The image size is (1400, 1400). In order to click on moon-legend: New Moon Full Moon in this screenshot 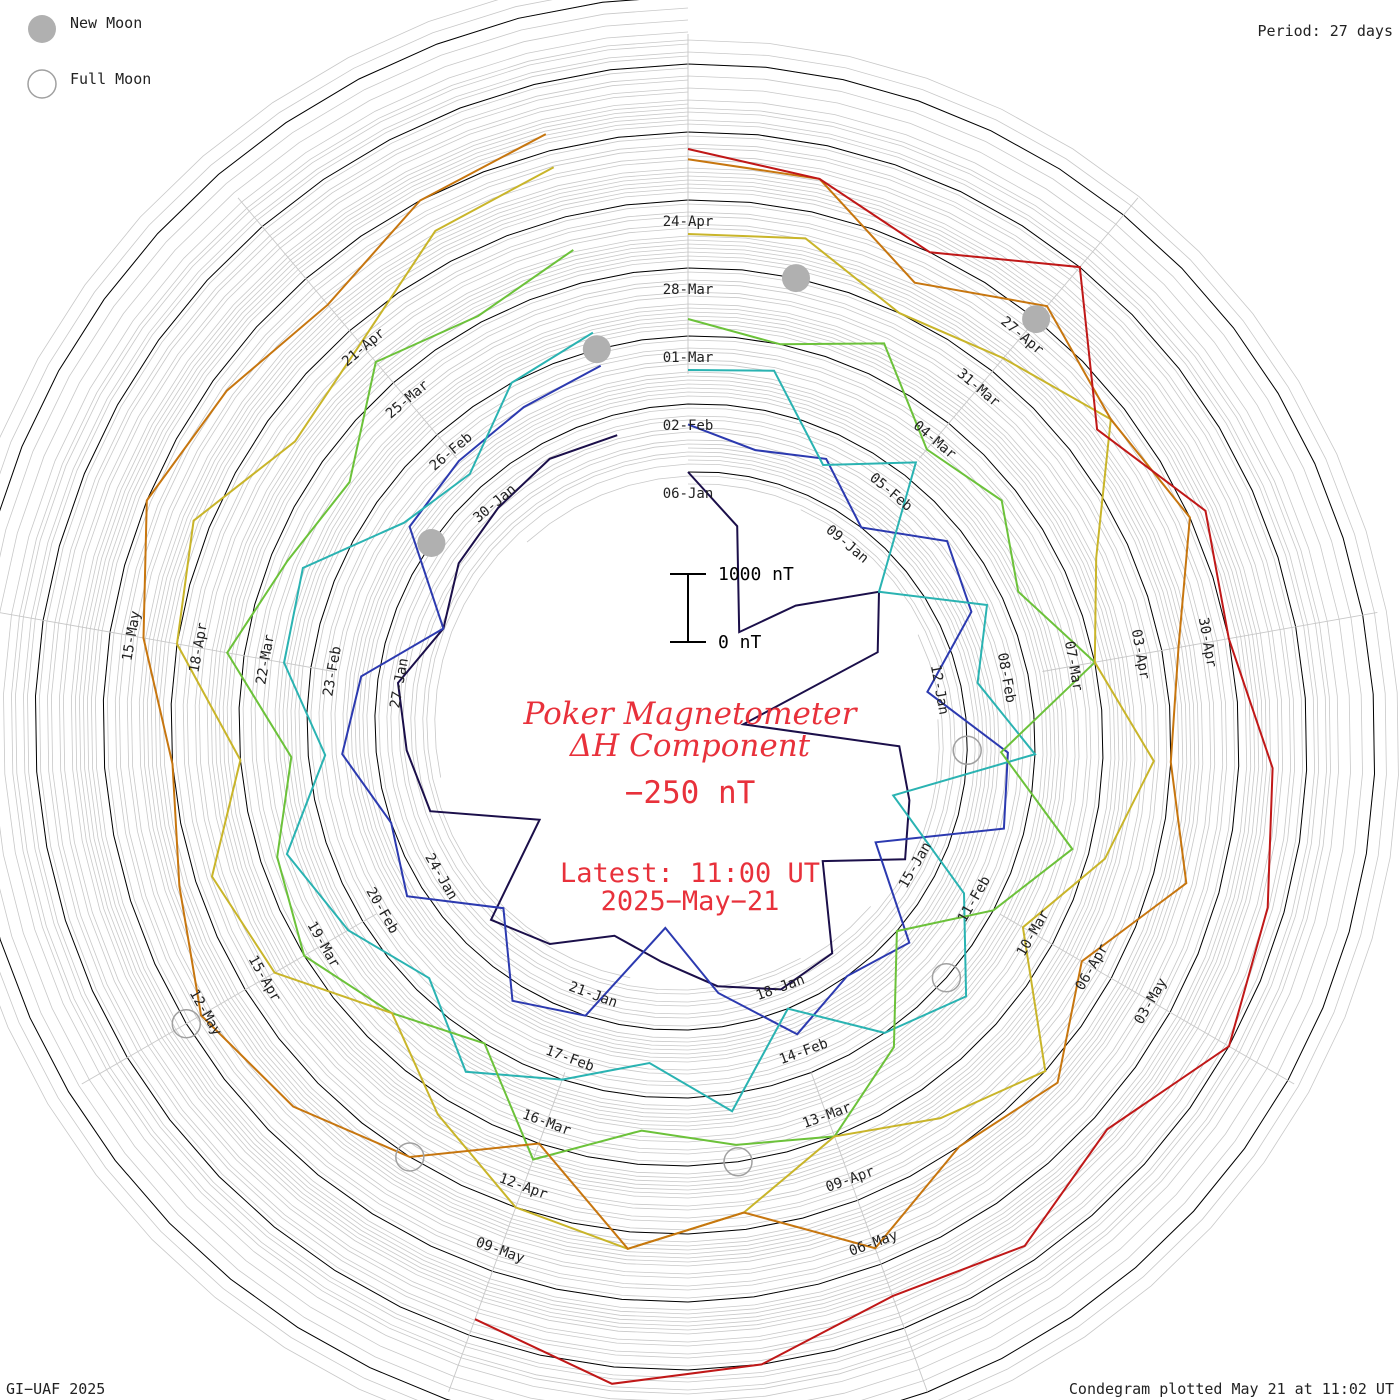, I will do `click(89, 56)`.